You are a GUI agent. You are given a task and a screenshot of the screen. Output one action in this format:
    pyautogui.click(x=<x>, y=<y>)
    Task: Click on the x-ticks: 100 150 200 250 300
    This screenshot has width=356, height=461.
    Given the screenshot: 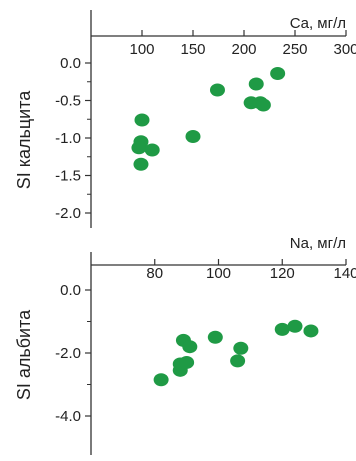 What is the action you would take?
    pyautogui.click(x=242, y=44)
    